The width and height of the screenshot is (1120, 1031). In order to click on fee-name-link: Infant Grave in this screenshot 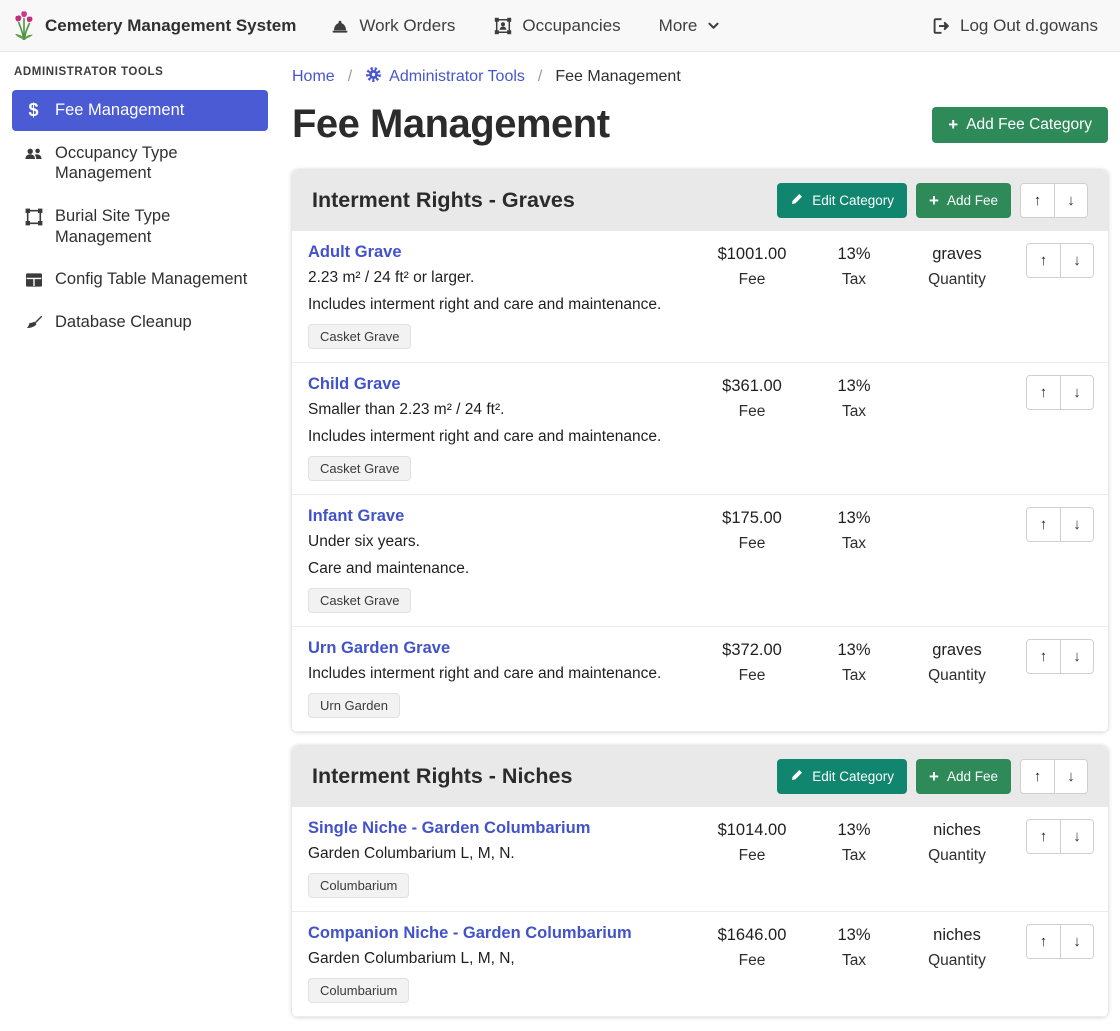, I will do `click(356, 516)`.